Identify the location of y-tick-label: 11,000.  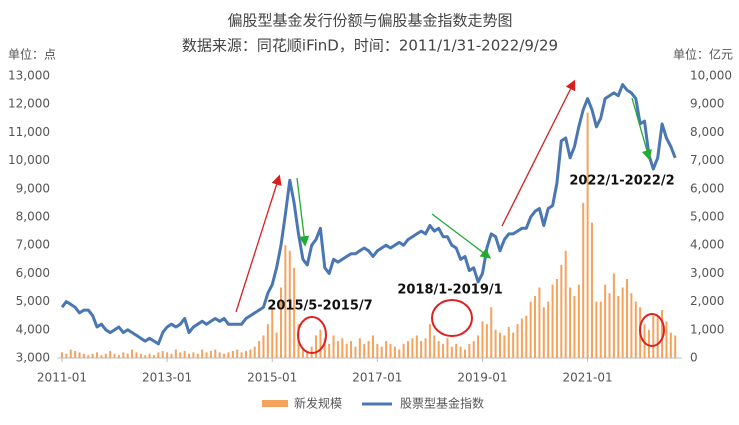
(29, 132).